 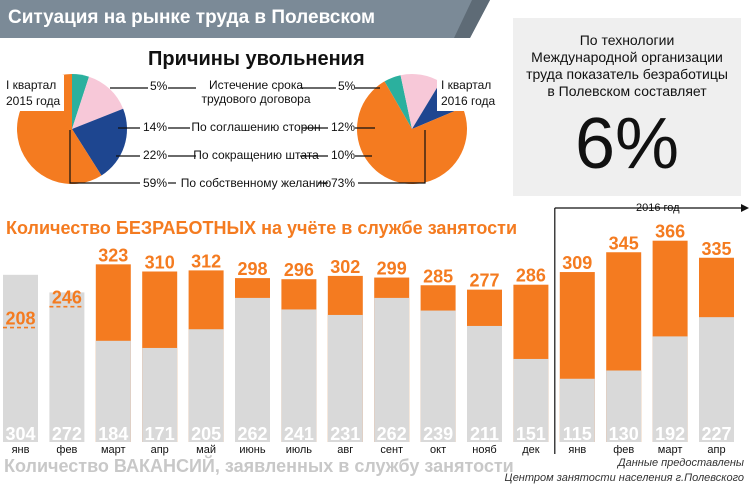 I want to click on year-arrow, so click(x=745, y=208).